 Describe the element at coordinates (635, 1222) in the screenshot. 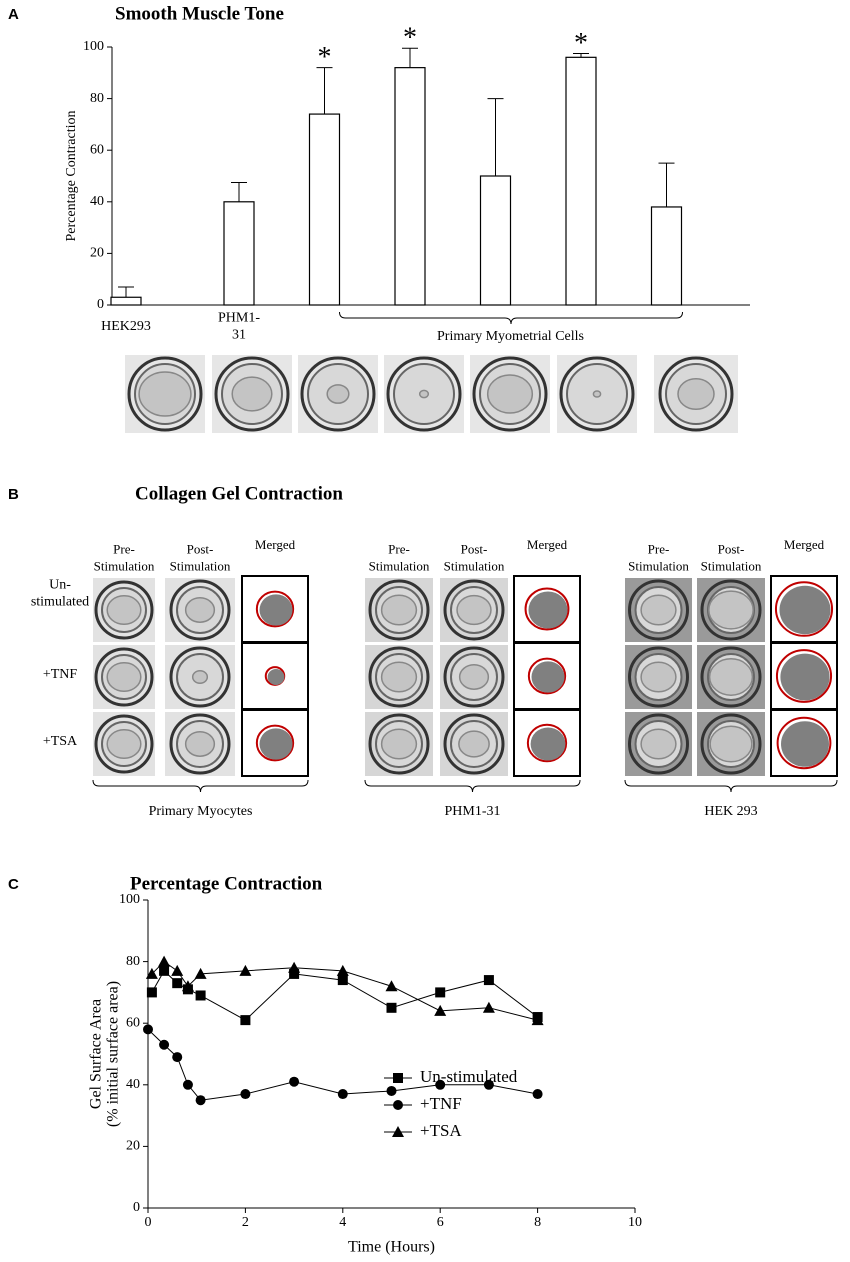

I see `x-tick-label: 10` at that location.